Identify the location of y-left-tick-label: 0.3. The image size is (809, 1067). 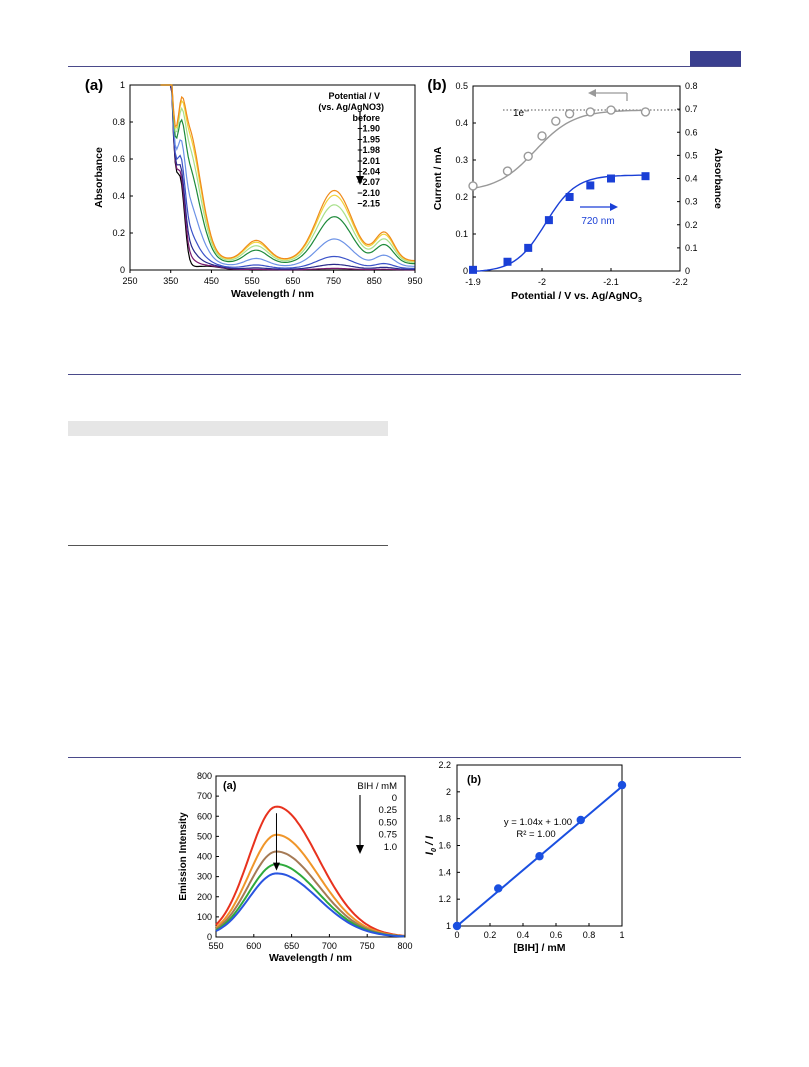
(461, 160).